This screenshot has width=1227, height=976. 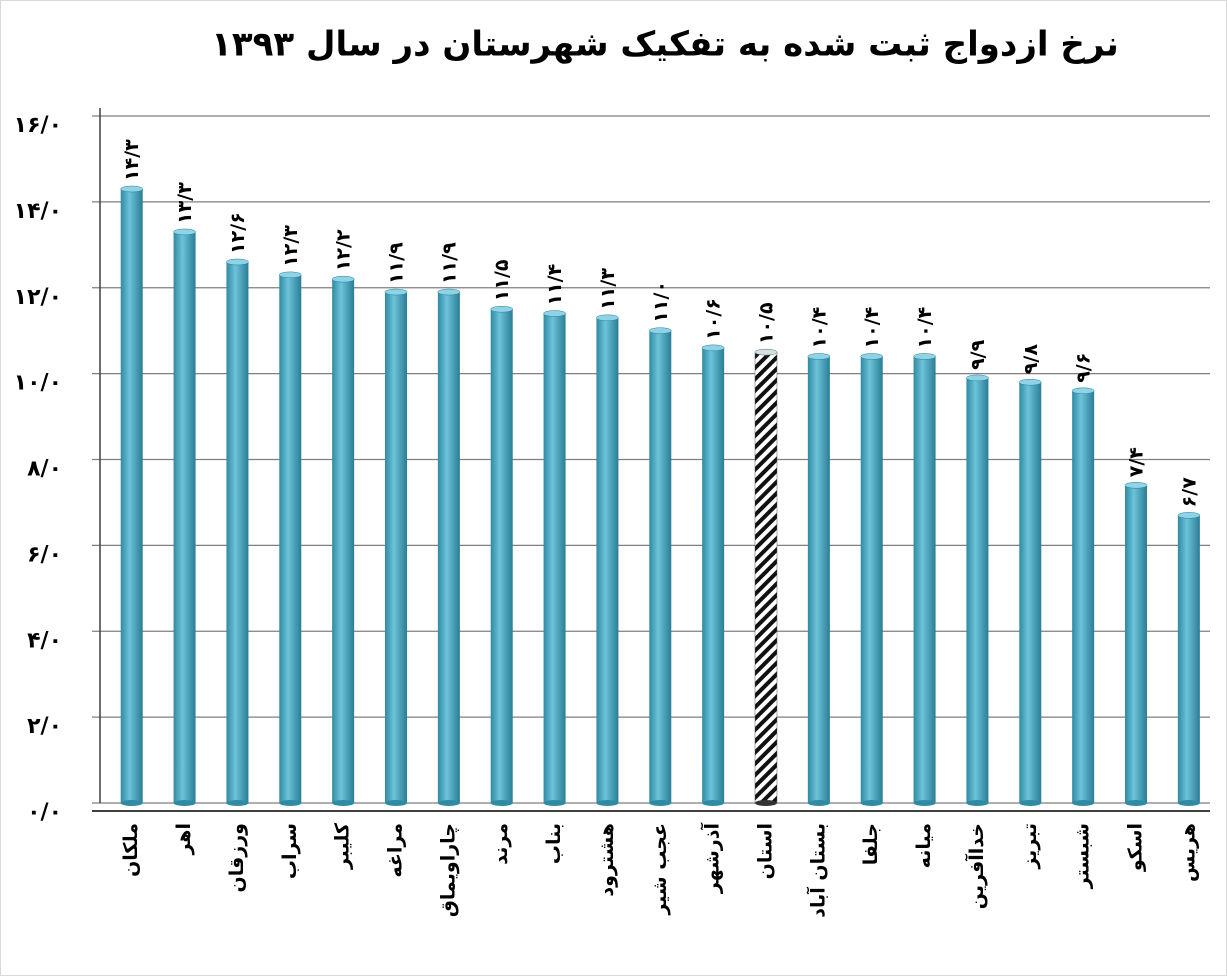 What do you see at coordinates (1084, 368) in the screenshot?
I see `data-label: ۹/۶` at bounding box center [1084, 368].